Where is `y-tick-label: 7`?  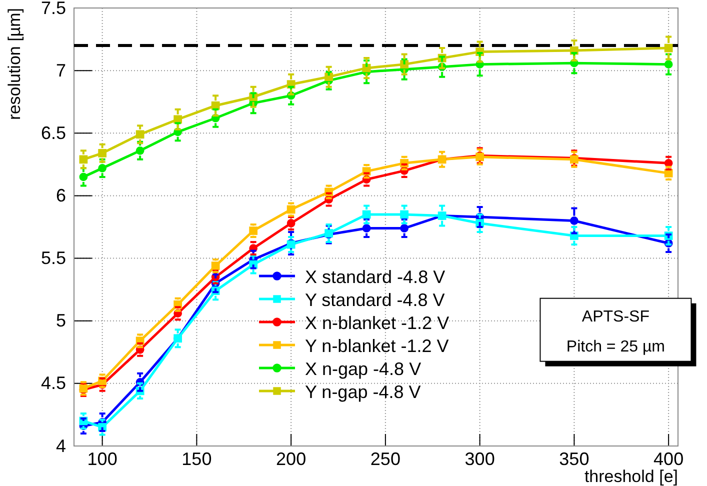
y-tick-label: 7 is located at coordinates (61, 70).